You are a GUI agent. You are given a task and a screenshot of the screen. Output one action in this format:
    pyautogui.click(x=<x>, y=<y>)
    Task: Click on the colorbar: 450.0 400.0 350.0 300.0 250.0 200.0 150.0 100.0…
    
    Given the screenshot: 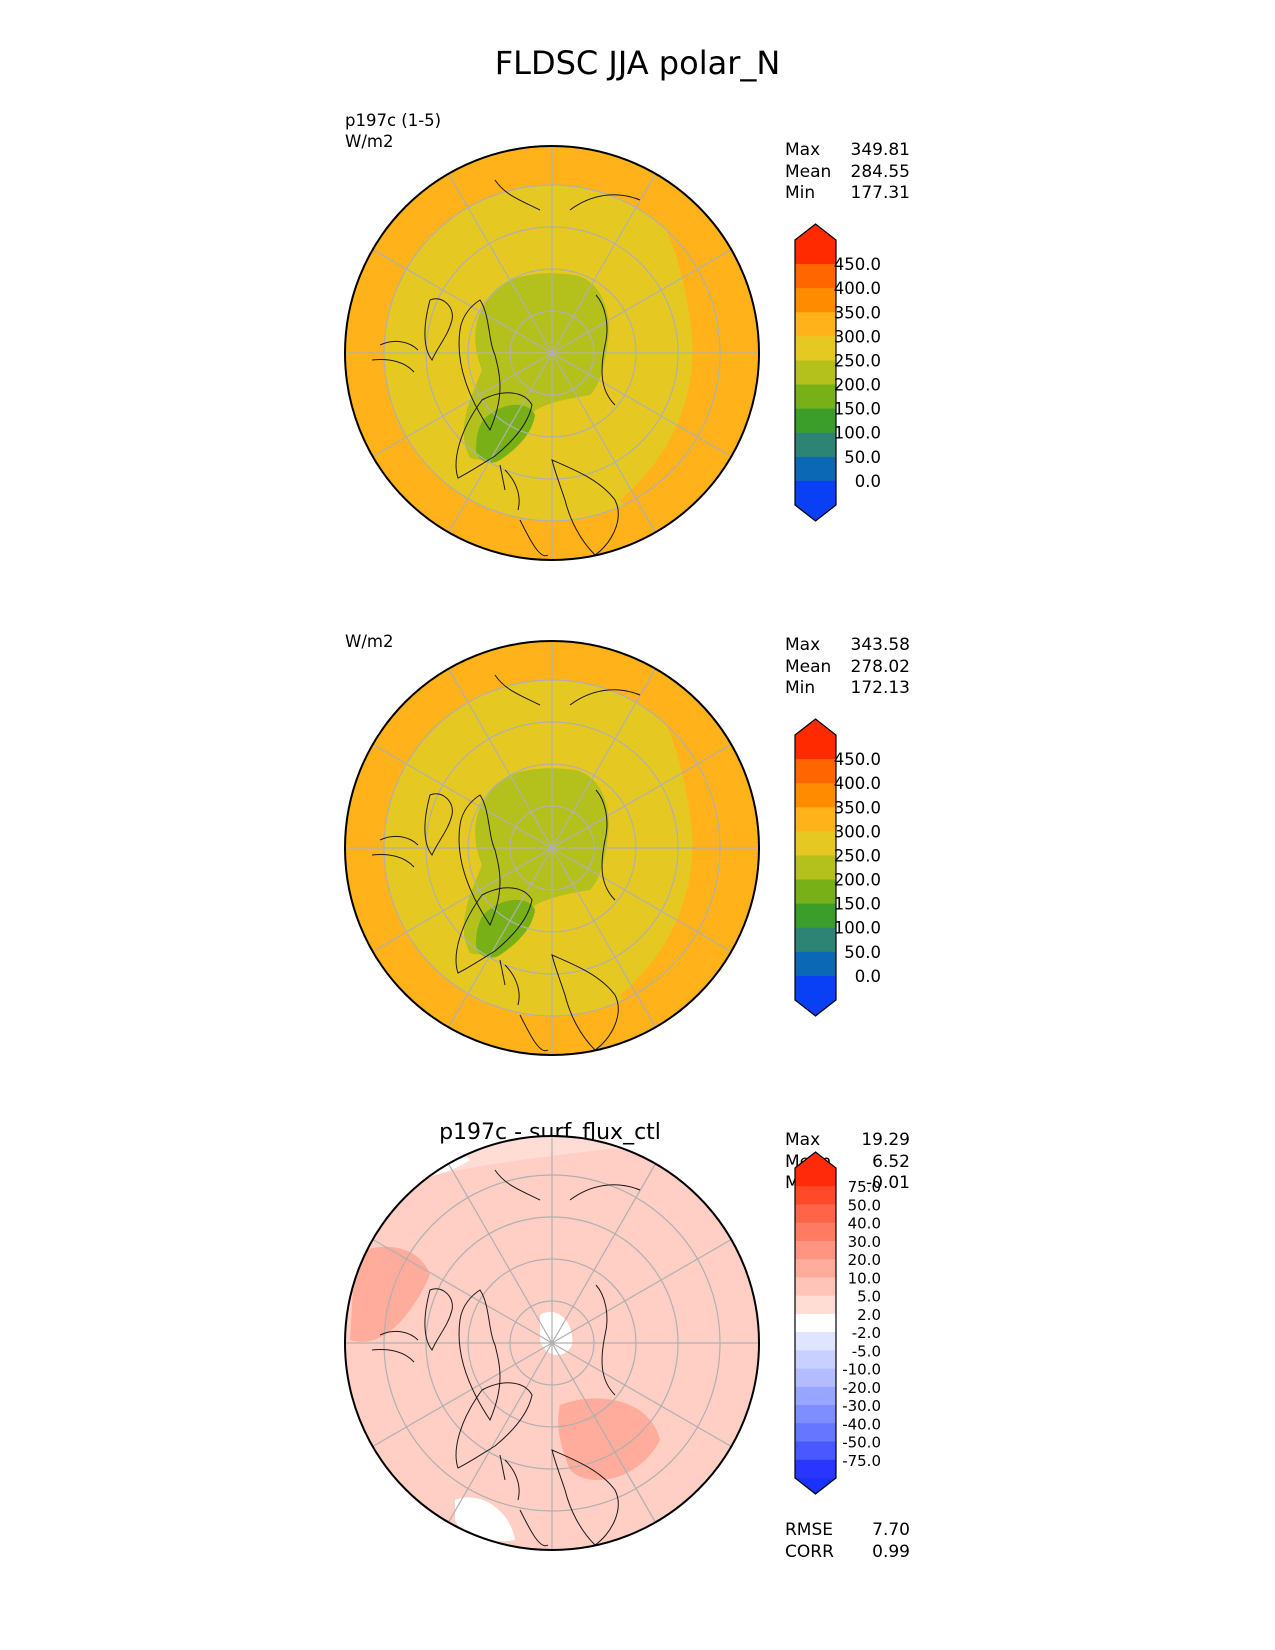 What is the action you would take?
    pyautogui.click(x=837, y=372)
    